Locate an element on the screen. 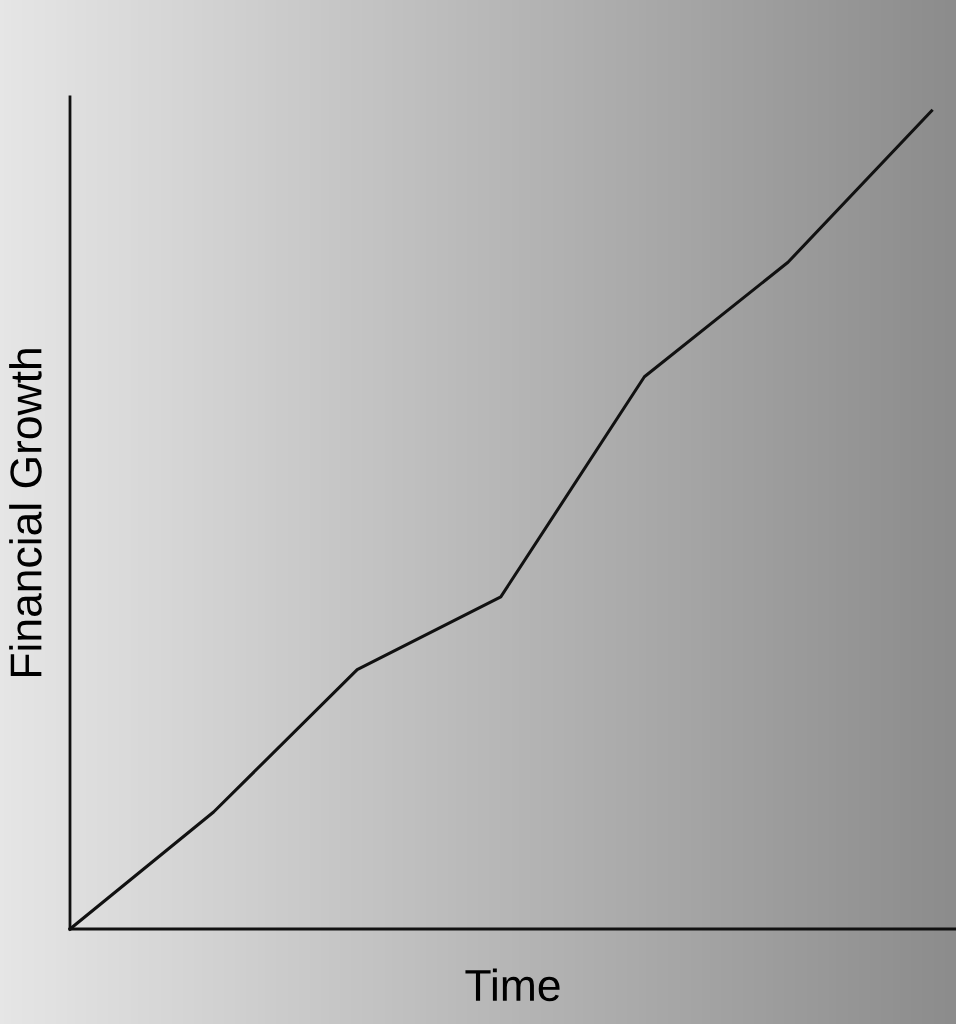  x-axis-title: Time is located at coordinates (512, 985).